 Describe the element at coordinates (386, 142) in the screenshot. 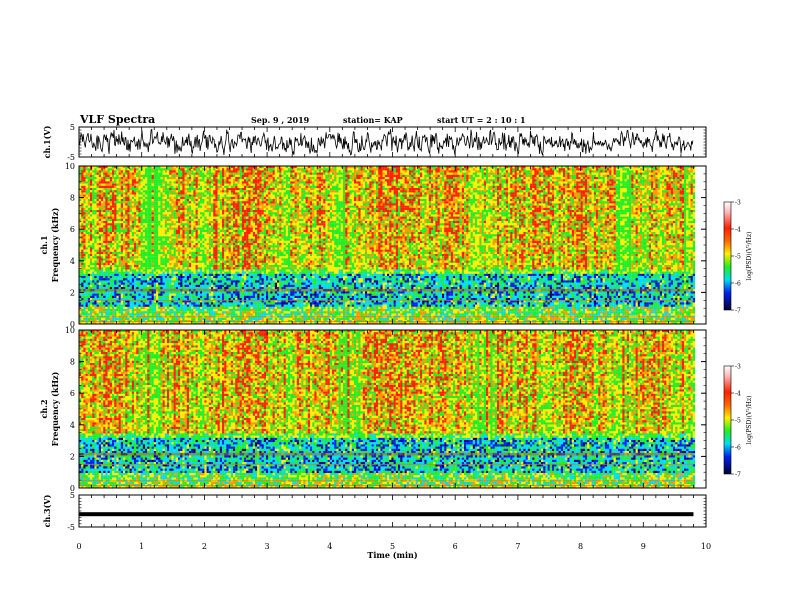

I see `ch1-waveform-line` at that location.